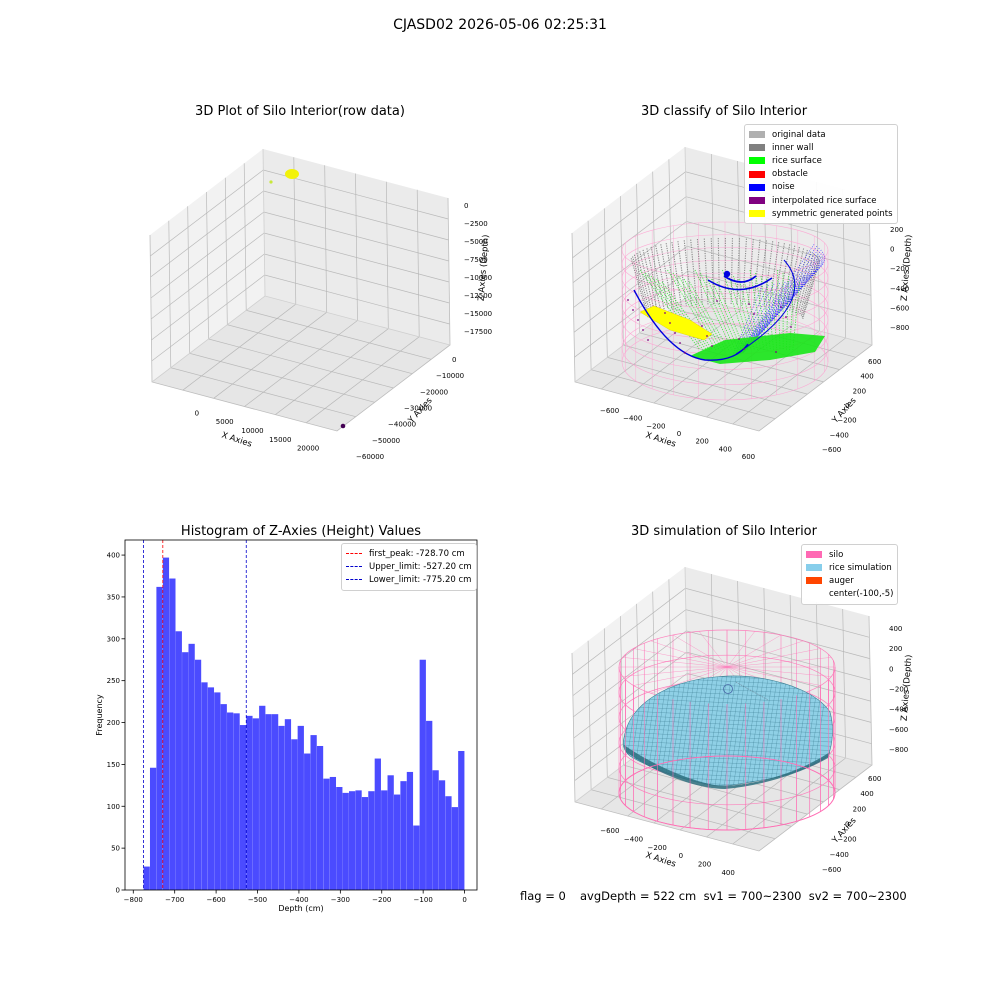 This screenshot has width=1000, height=1000. Describe the element at coordinates (264, 222) in the screenshot. I see `raw-box-back-vertical` at that location.